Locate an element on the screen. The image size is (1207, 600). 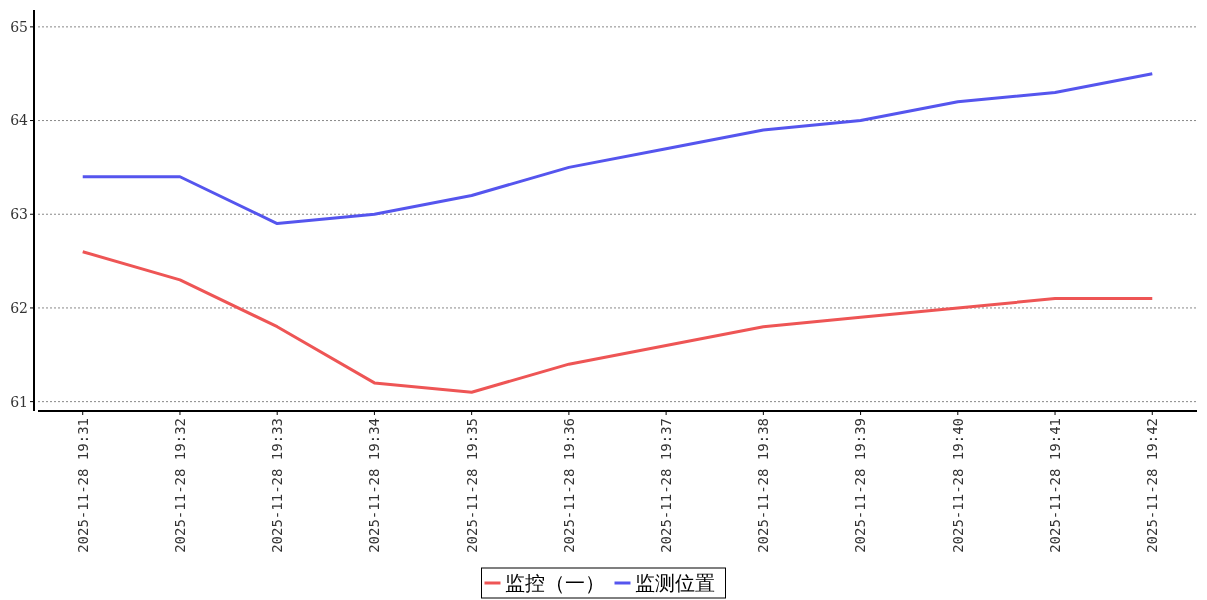
x-tick-label: 2025-11-28 19:32 is located at coordinates (179, 485).